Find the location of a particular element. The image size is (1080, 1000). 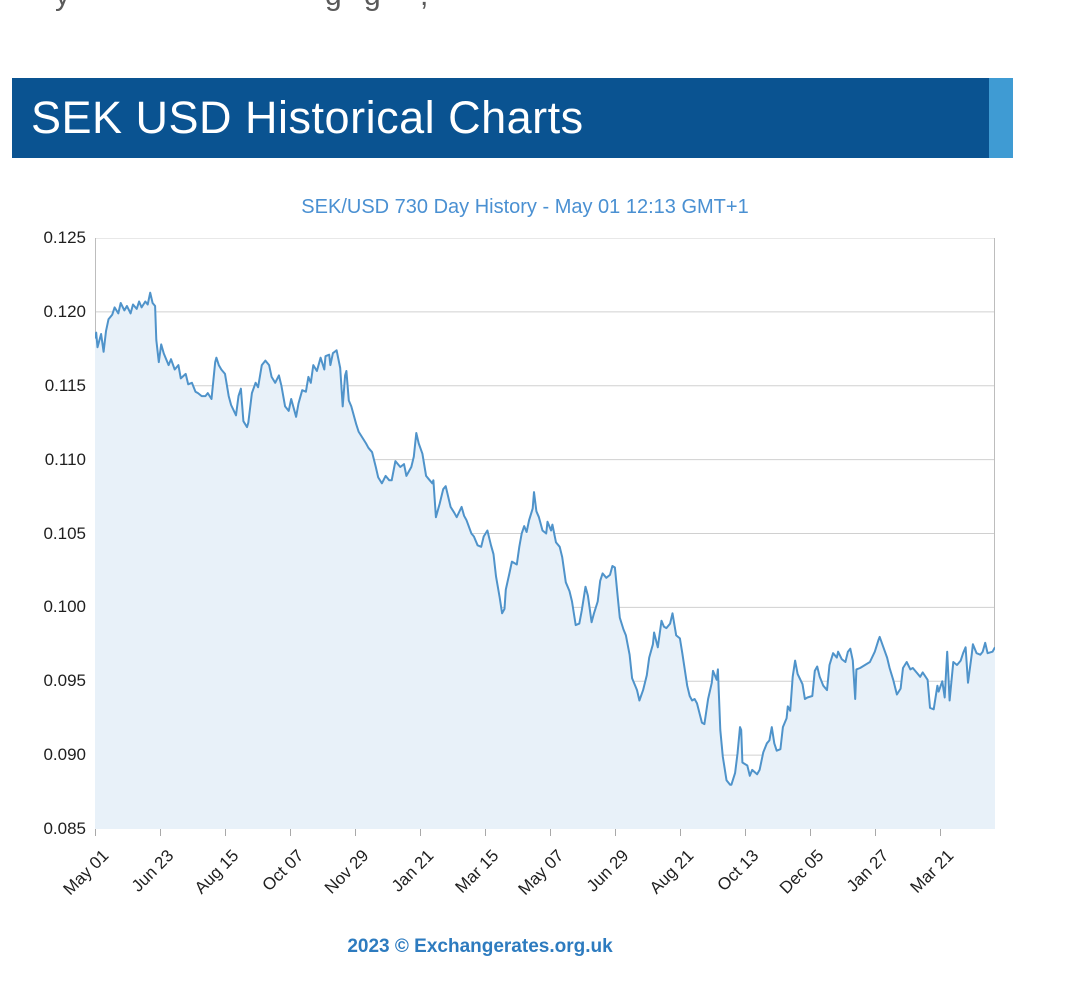

y-axis-label: 0.125 is located at coordinates (64, 237).